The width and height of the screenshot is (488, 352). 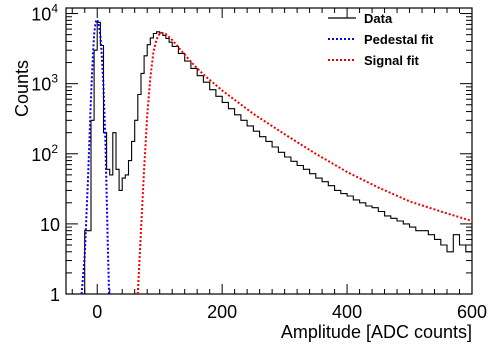 What do you see at coordinates (347, 312) in the screenshot?
I see `x-tick-label: 400` at bounding box center [347, 312].